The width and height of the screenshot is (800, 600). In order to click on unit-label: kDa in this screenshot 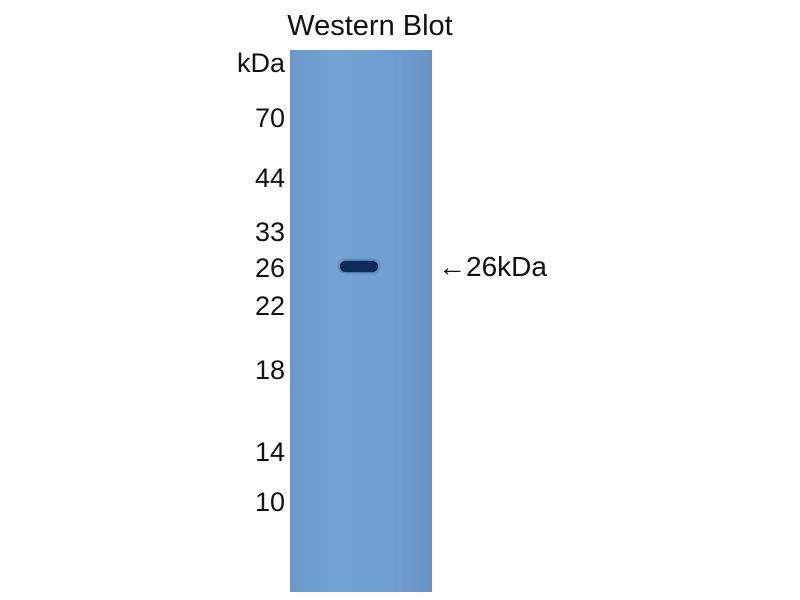, I will do `click(260, 63)`.